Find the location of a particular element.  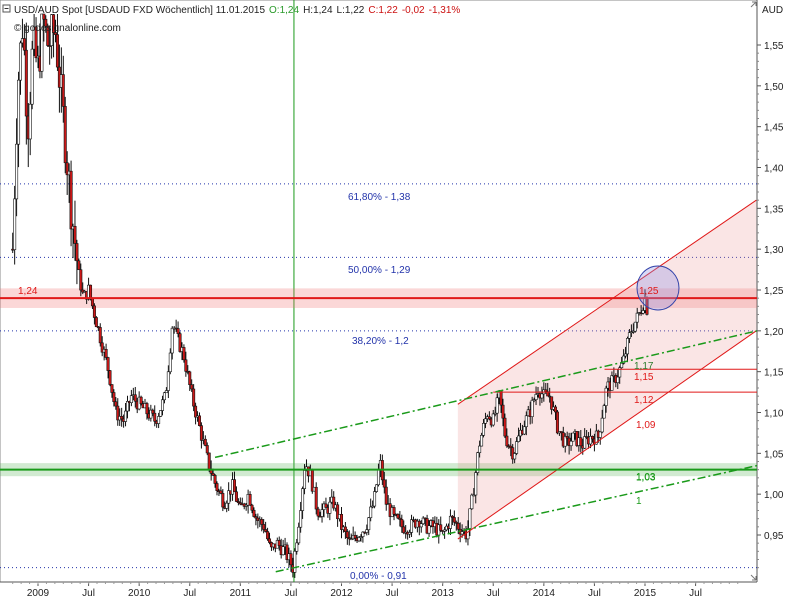

level-label: 1 is located at coordinates (639, 501).